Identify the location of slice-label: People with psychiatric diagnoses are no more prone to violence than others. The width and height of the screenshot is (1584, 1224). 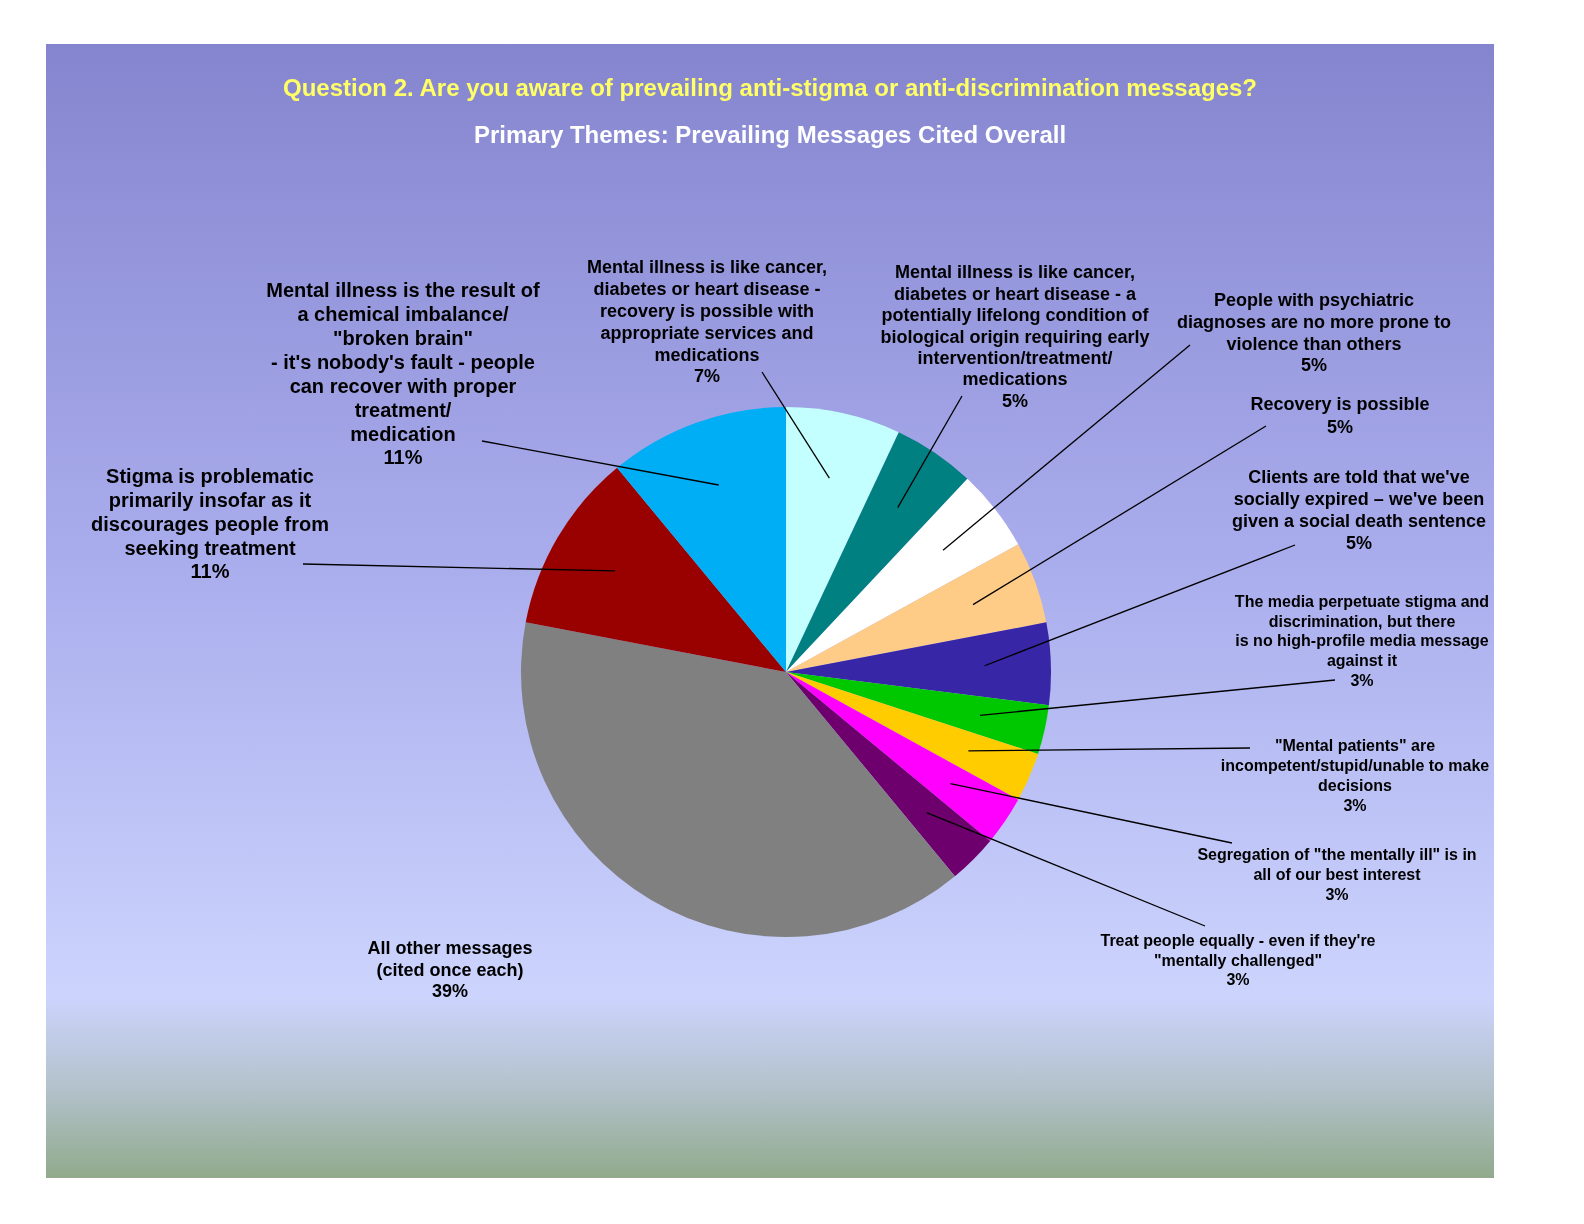
(1314, 322).